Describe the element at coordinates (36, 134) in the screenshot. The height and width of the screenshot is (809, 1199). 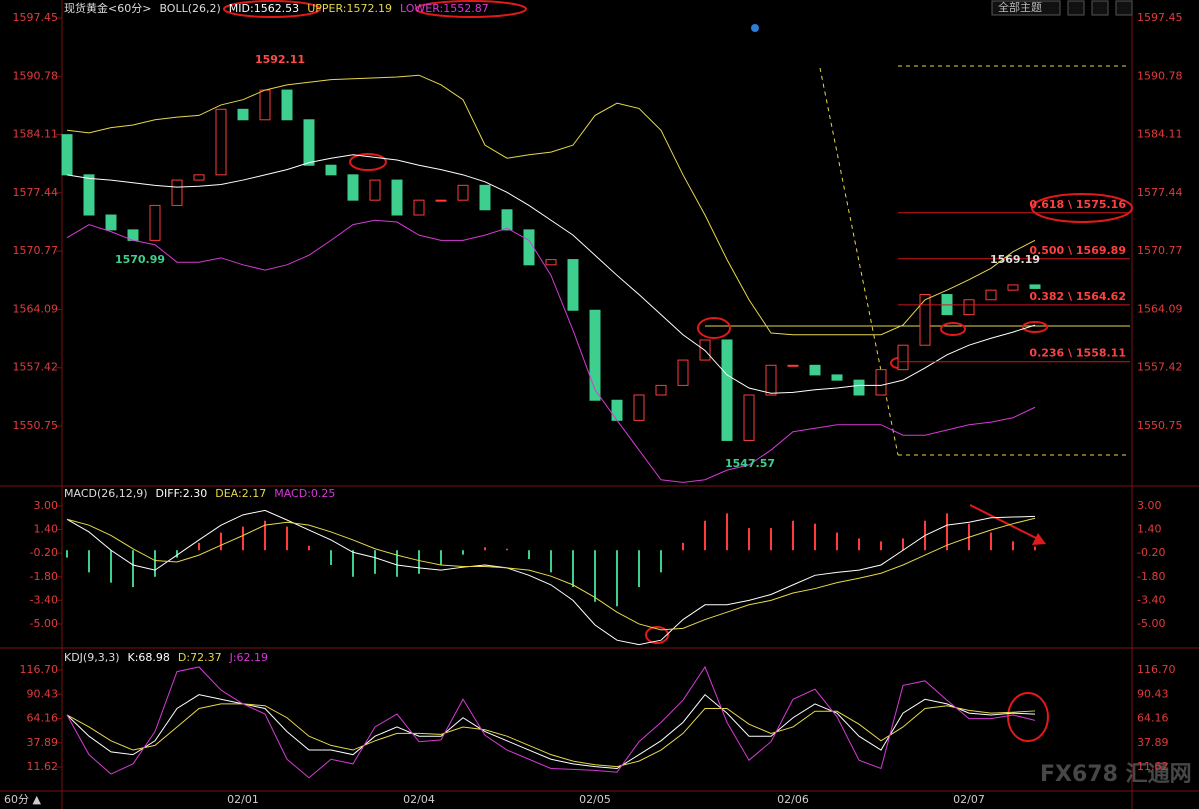
I see `y-tick-label: 1584.11` at that location.